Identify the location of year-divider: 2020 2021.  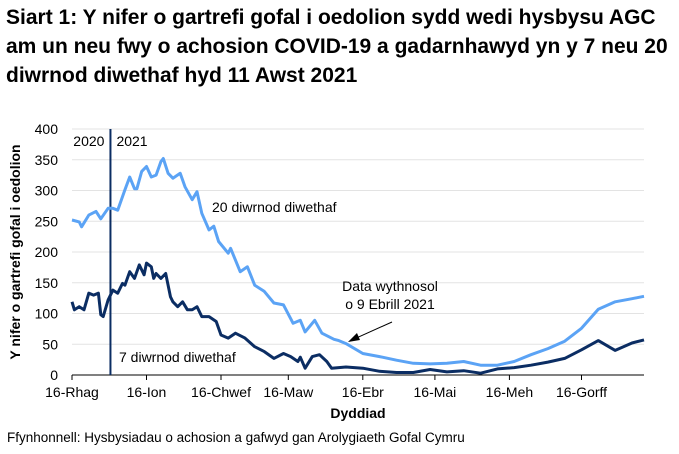
(110, 252).